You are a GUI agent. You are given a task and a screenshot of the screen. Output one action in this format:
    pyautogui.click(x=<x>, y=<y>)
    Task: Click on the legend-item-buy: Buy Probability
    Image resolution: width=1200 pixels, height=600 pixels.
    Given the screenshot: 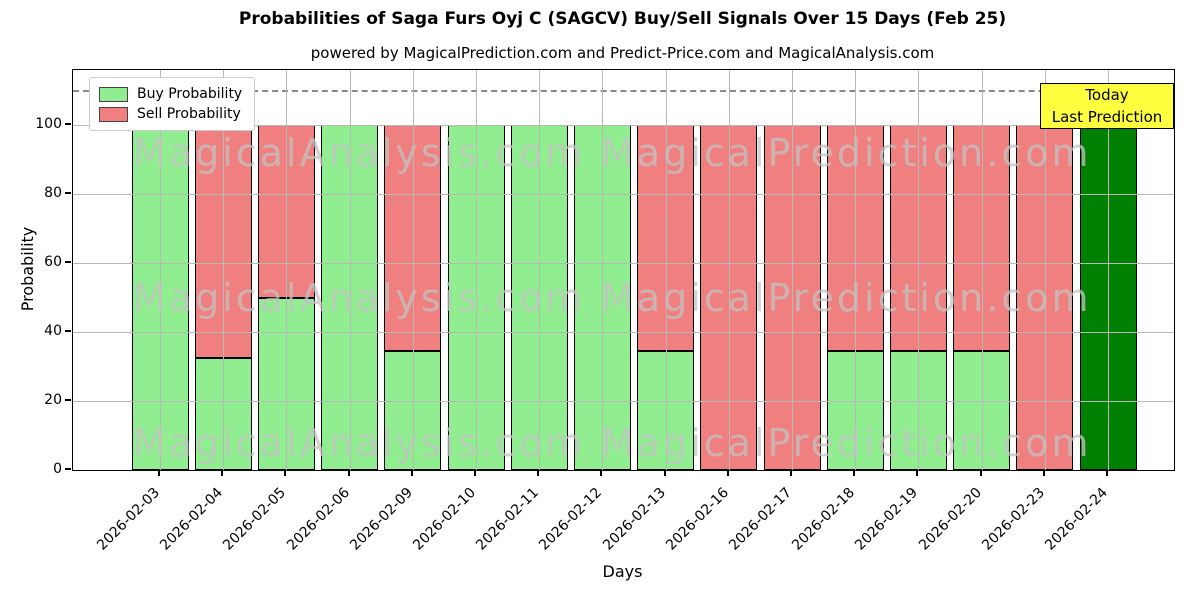 What is the action you would take?
    pyautogui.click(x=170, y=94)
    